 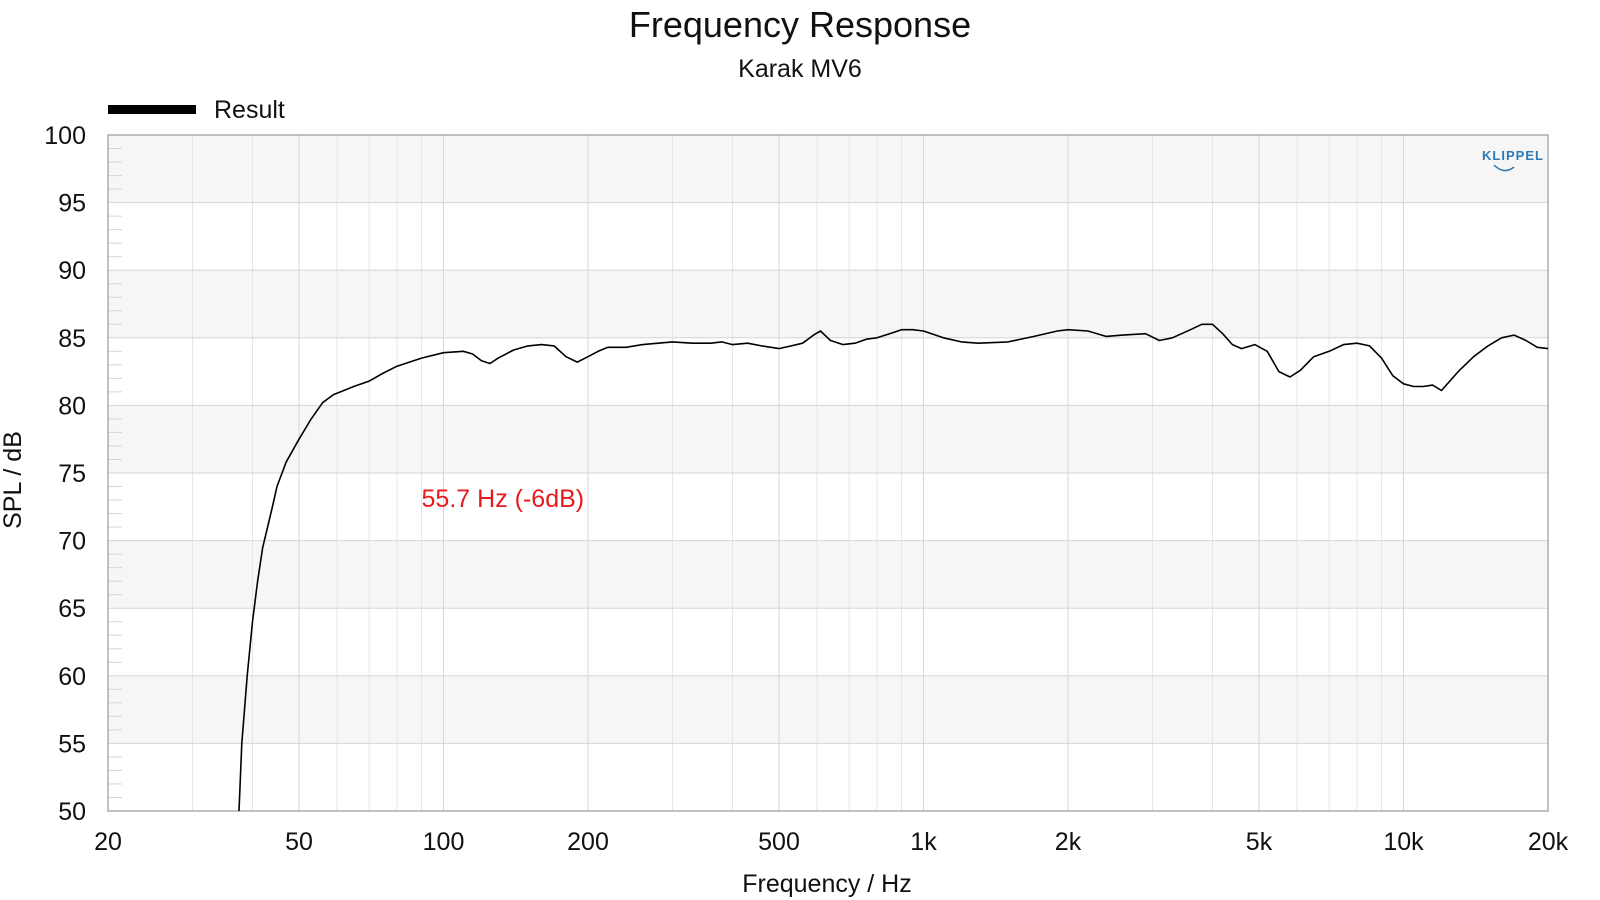 What do you see at coordinates (72, 339) in the screenshot?
I see `y-tick-label: 85` at bounding box center [72, 339].